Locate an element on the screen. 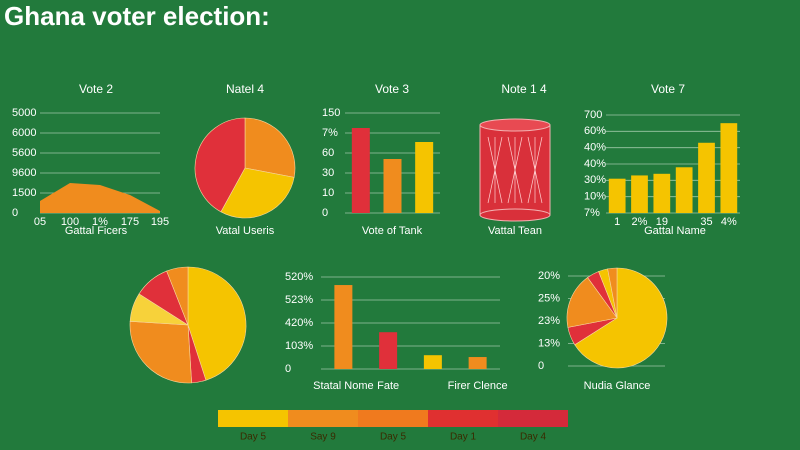 The width and height of the screenshot is (800, 450). x-tick-label: Statal Nome is located at coordinates (343, 386).